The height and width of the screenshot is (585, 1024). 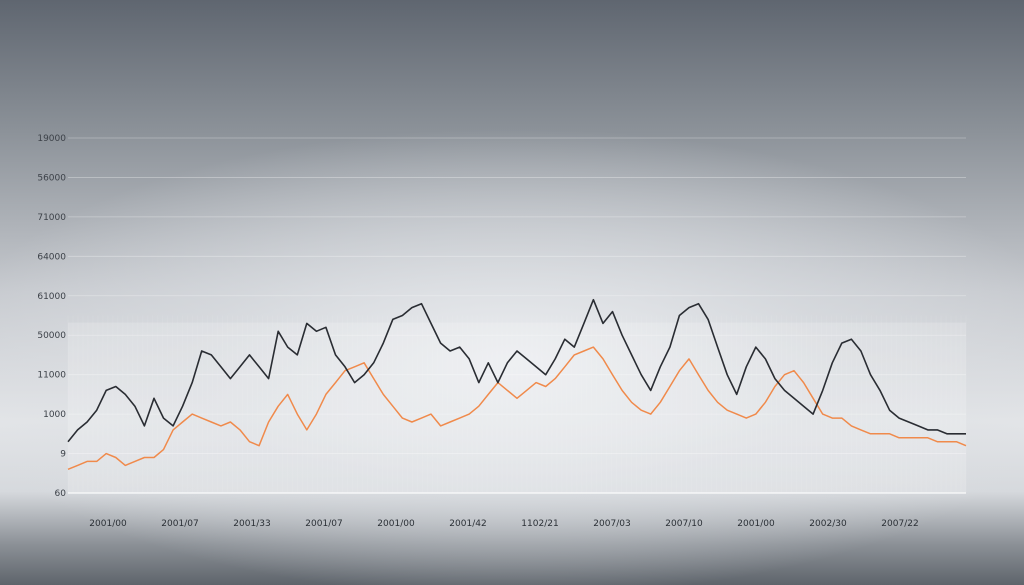 What do you see at coordinates (61, 494) in the screenshot?
I see `y-tick-label: 60` at bounding box center [61, 494].